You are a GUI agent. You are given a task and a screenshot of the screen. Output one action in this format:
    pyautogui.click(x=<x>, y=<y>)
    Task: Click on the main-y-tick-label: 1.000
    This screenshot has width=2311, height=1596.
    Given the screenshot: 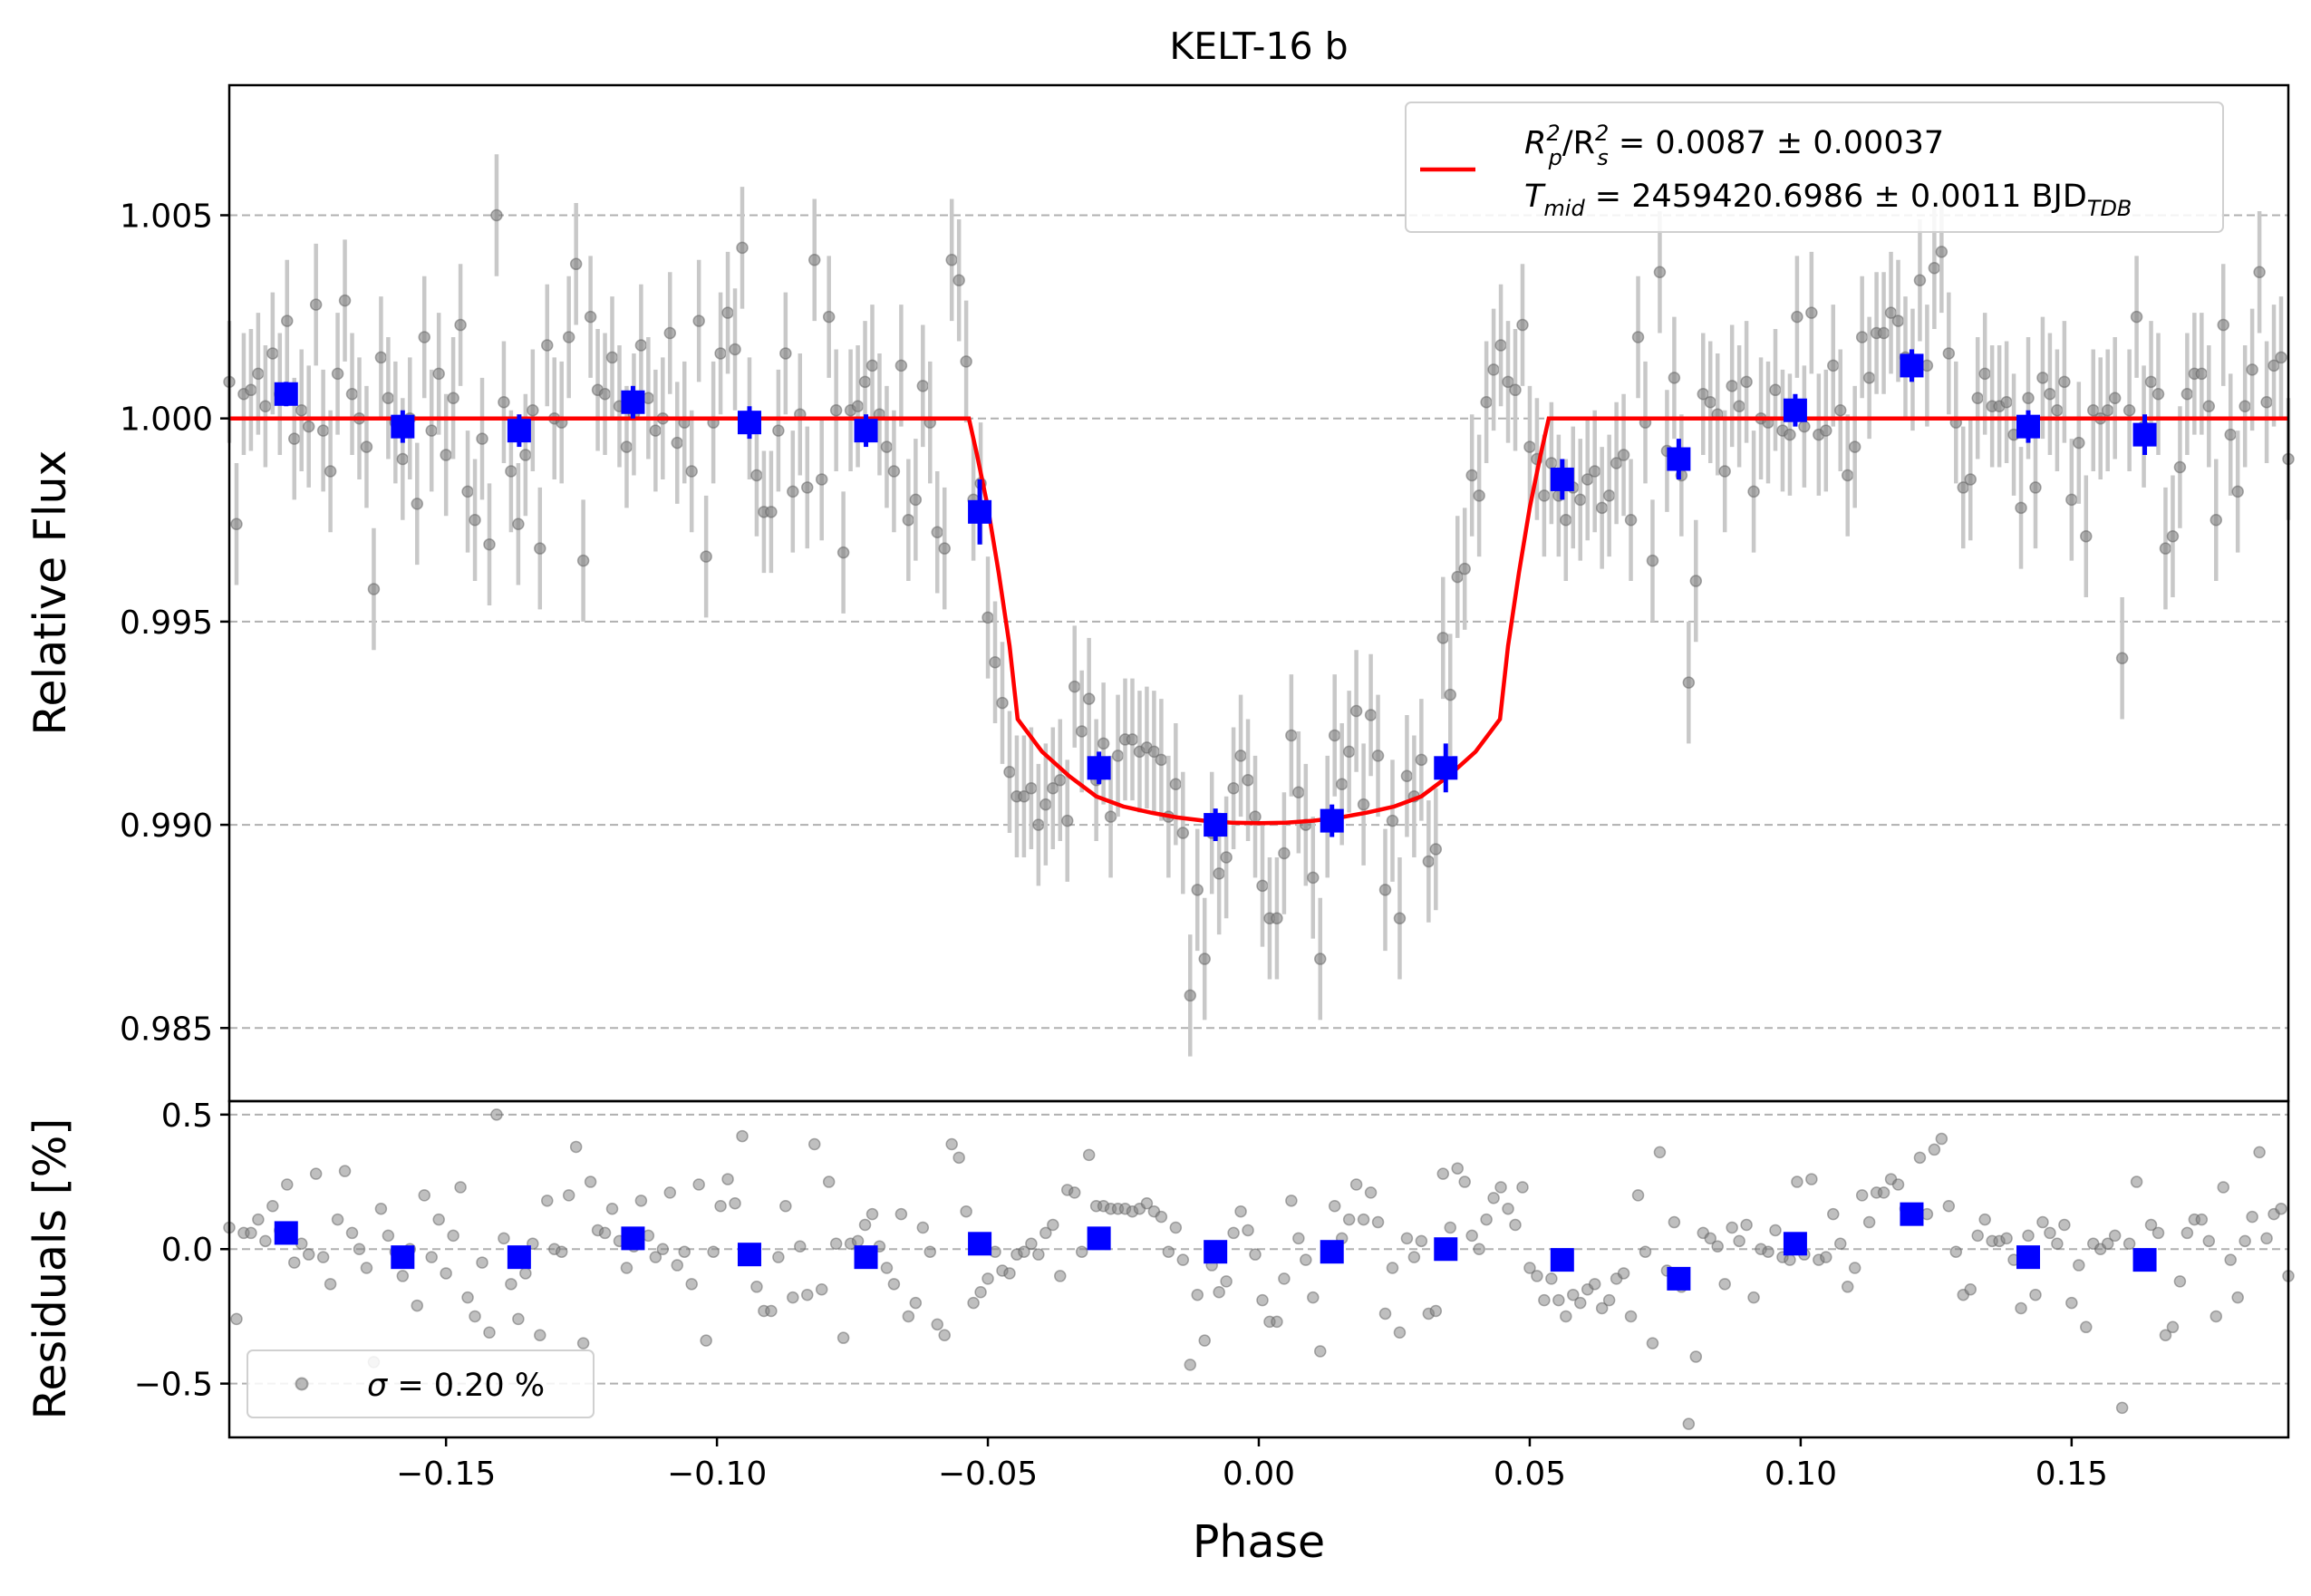 What is the action you would take?
    pyautogui.click(x=167, y=420)
    